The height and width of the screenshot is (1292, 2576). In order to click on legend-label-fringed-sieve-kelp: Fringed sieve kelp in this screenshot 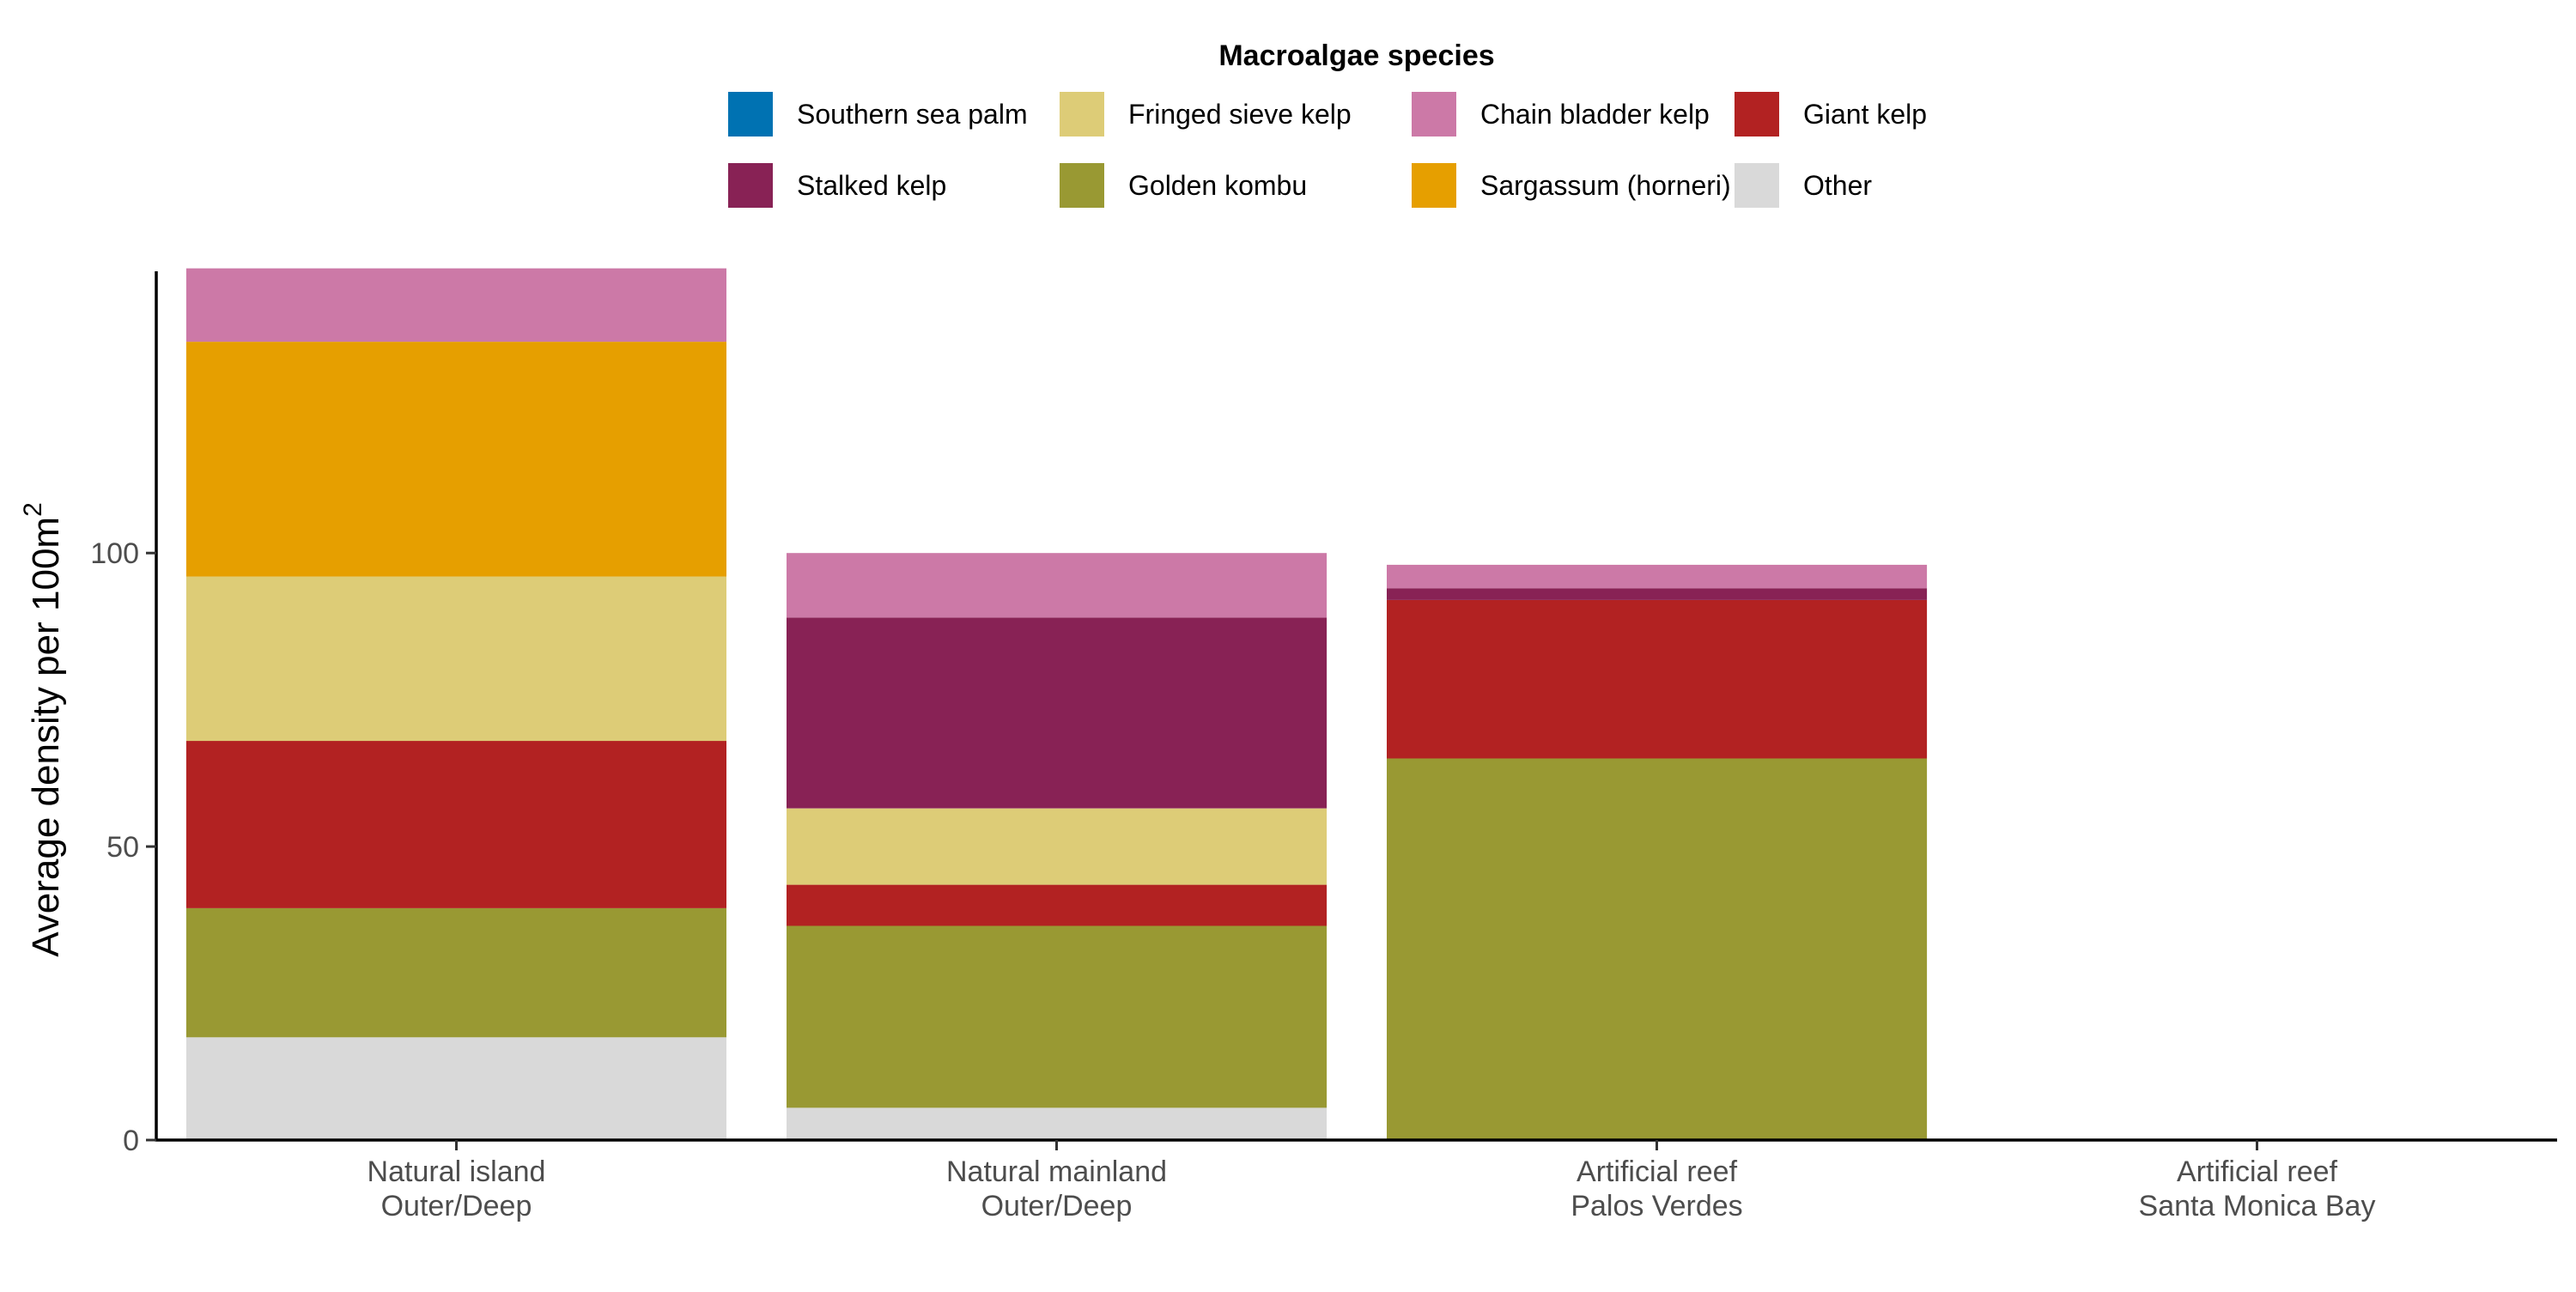, I will do `click(1240, 114)`.